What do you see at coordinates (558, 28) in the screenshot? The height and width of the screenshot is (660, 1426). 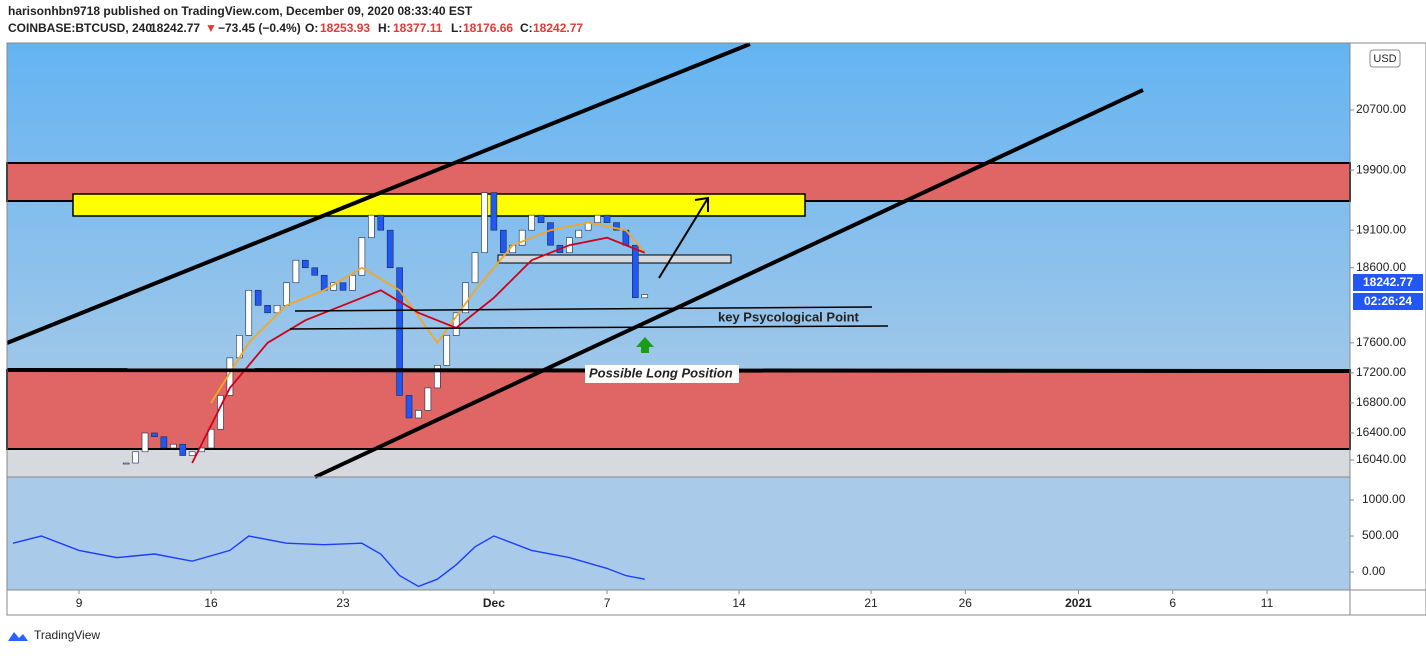 I see `close: 18242.77` at bounding box center [558, 28].